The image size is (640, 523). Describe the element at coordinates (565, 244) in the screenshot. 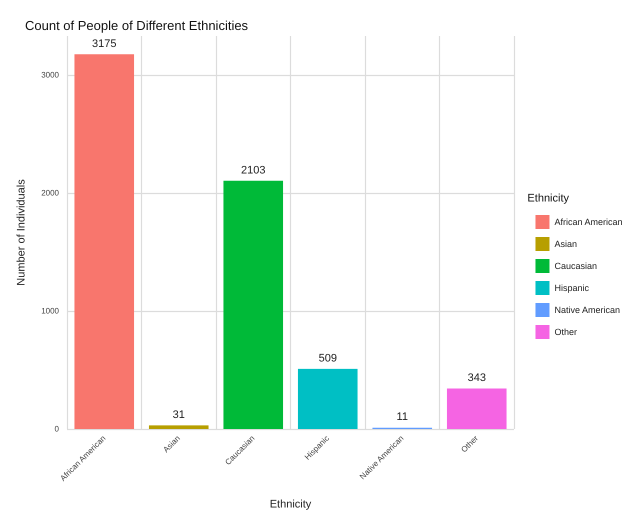

I see `legend-label: Asian` at that location.